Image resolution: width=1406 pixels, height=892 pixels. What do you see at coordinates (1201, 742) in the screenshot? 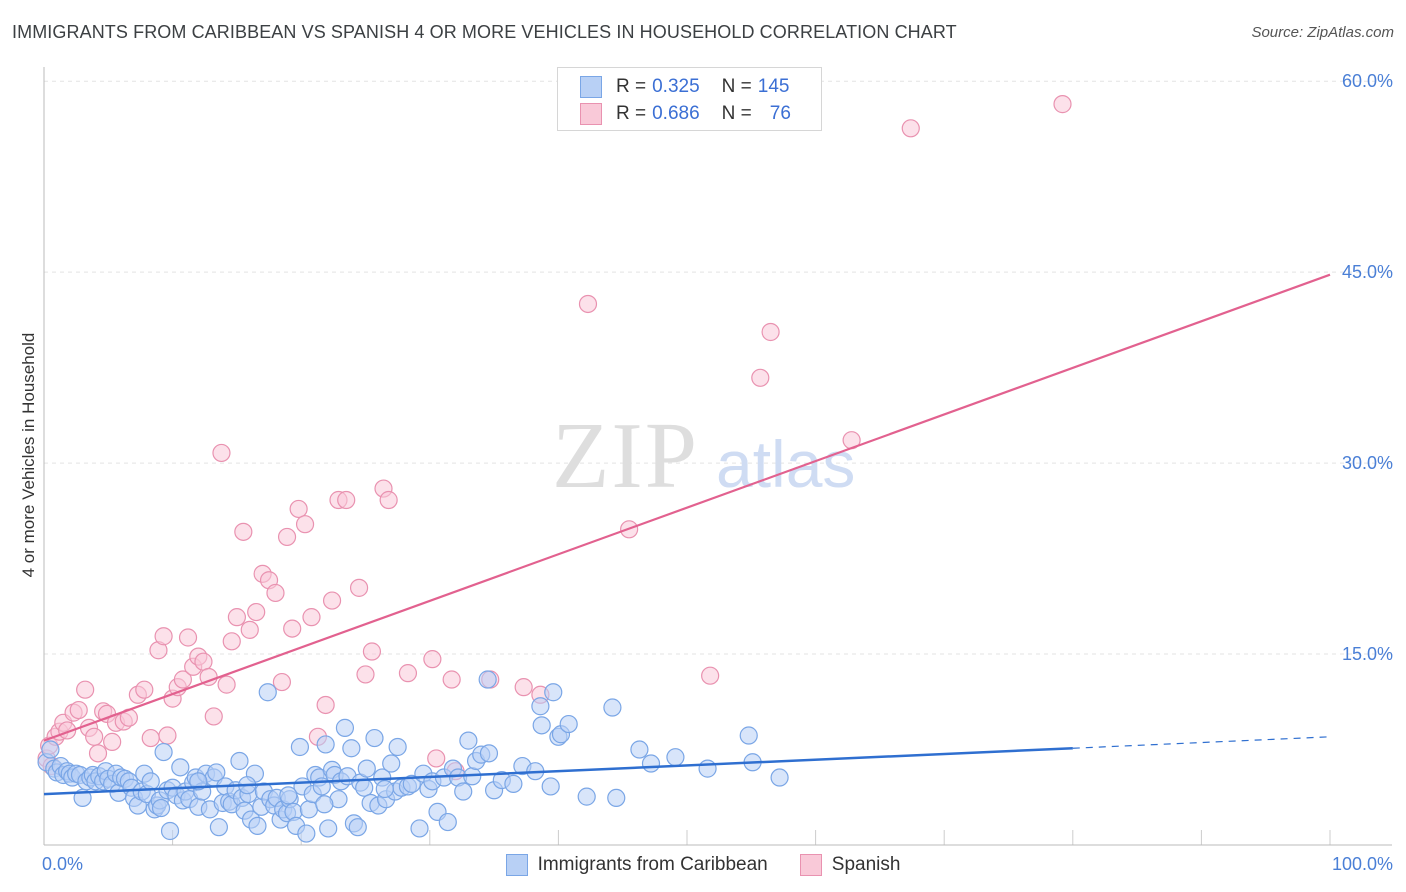
I see `caribbean-trend-extension` at bounding box center [1201, 742].